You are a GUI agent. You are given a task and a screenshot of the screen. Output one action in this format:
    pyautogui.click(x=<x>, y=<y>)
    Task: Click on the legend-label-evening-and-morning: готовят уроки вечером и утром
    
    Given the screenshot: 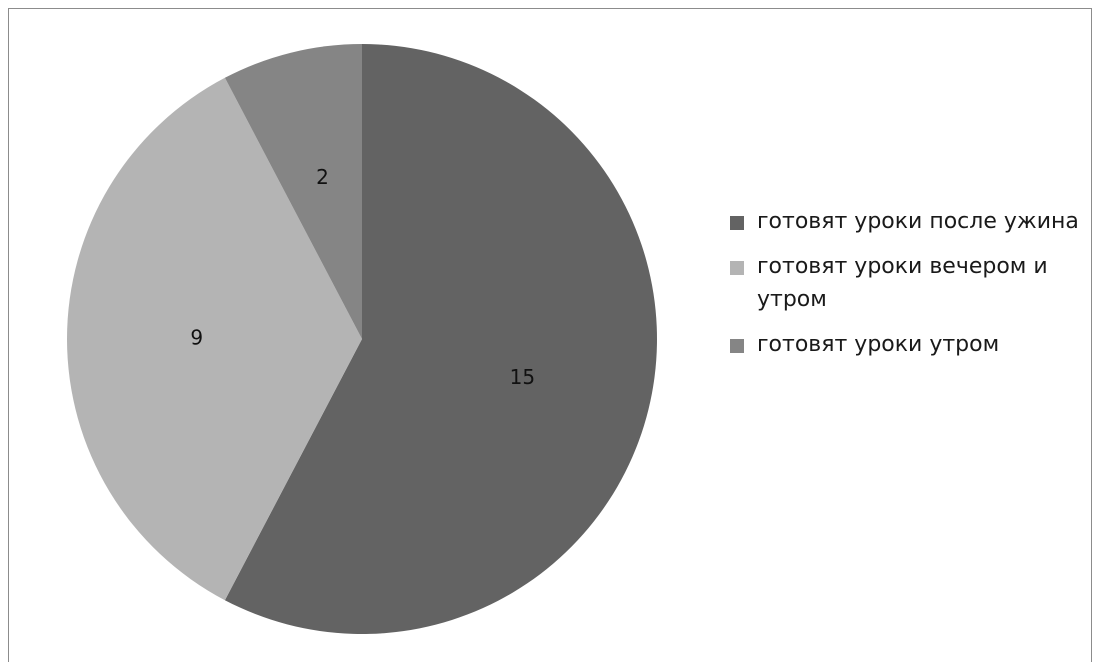 What is the action you would take?
    pyautogui.click(x=902, y=283)
    